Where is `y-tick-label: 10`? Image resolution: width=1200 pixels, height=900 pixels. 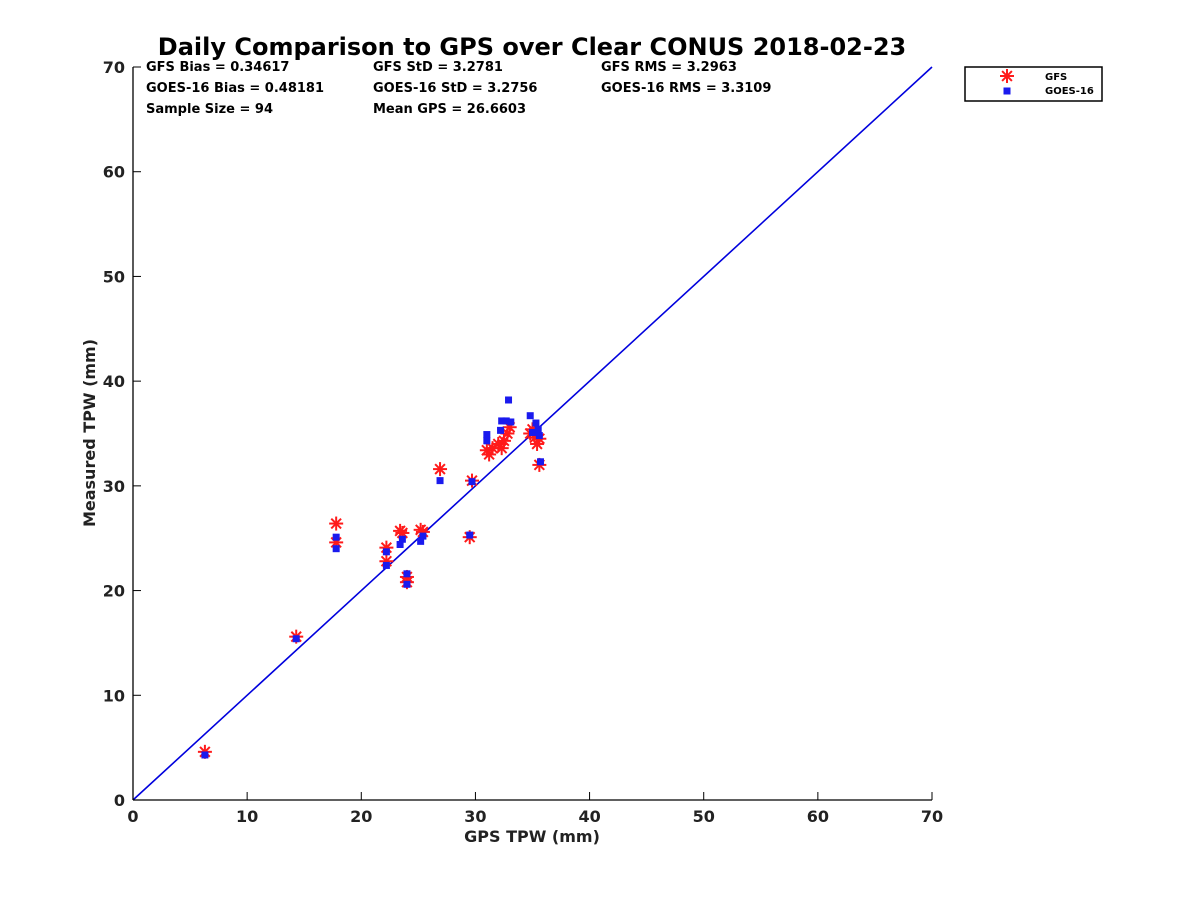 y-tick-label: 10 is located at coordinates (114, 695).